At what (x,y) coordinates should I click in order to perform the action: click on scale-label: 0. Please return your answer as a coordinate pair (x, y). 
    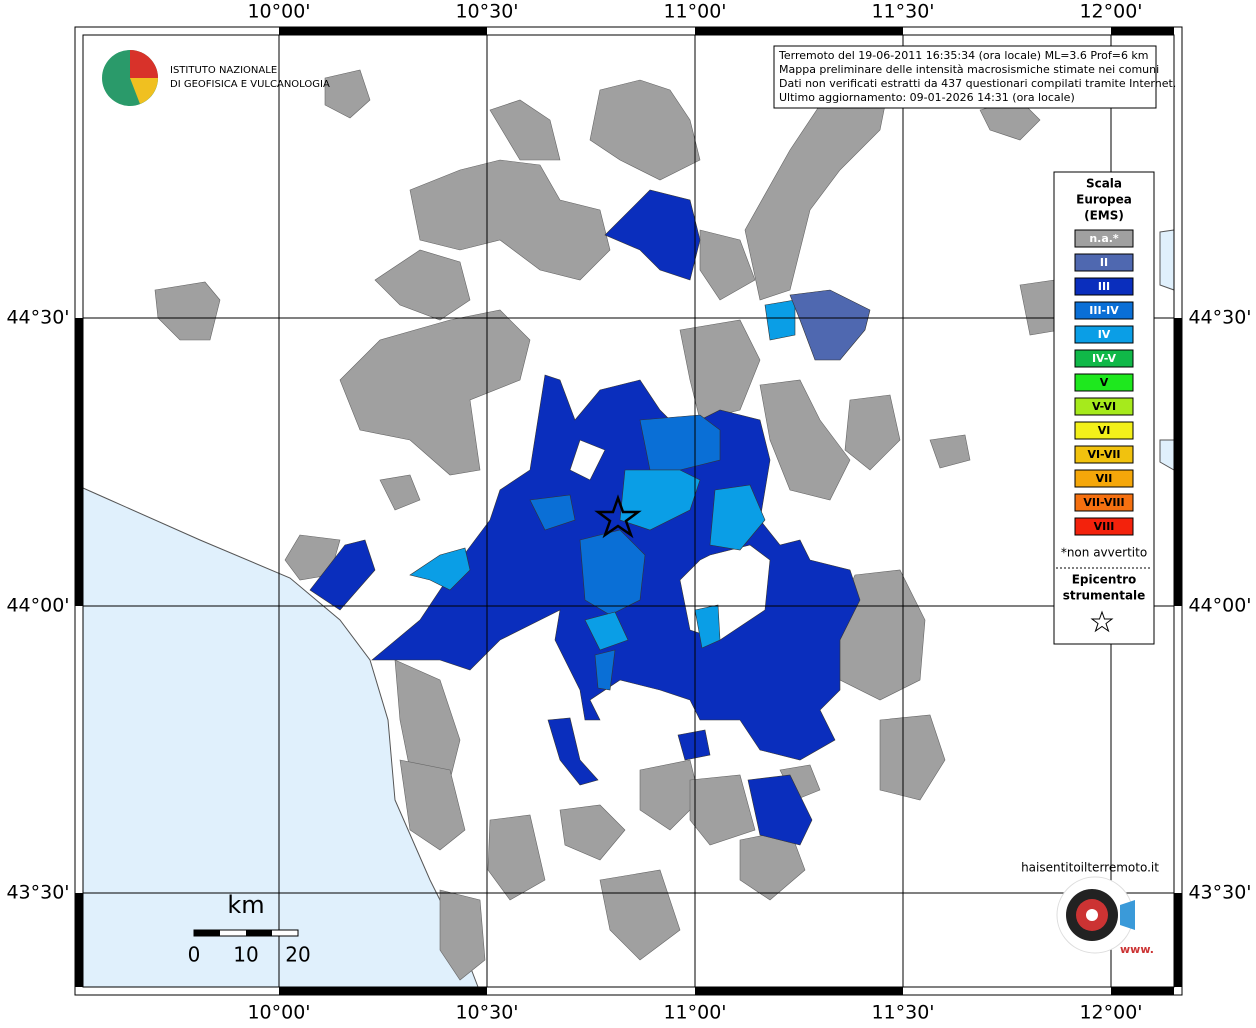
    Looking at the image, I should click on (194, 955).